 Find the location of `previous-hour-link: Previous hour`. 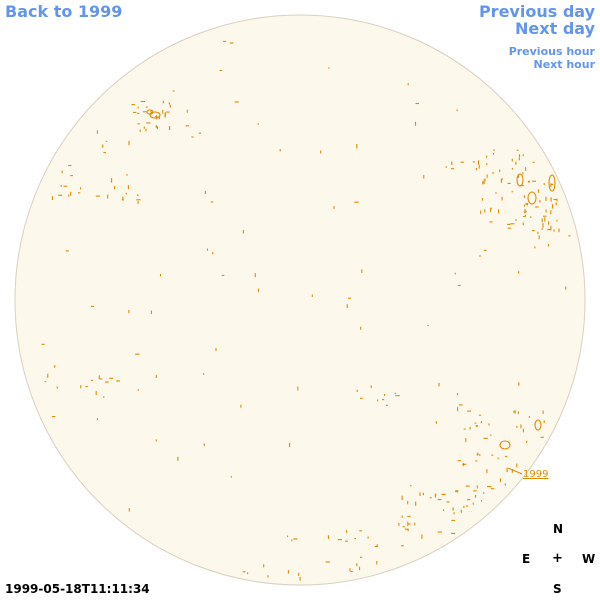

previous-hour-link: Previous hour is located at coordinates (551, 51).